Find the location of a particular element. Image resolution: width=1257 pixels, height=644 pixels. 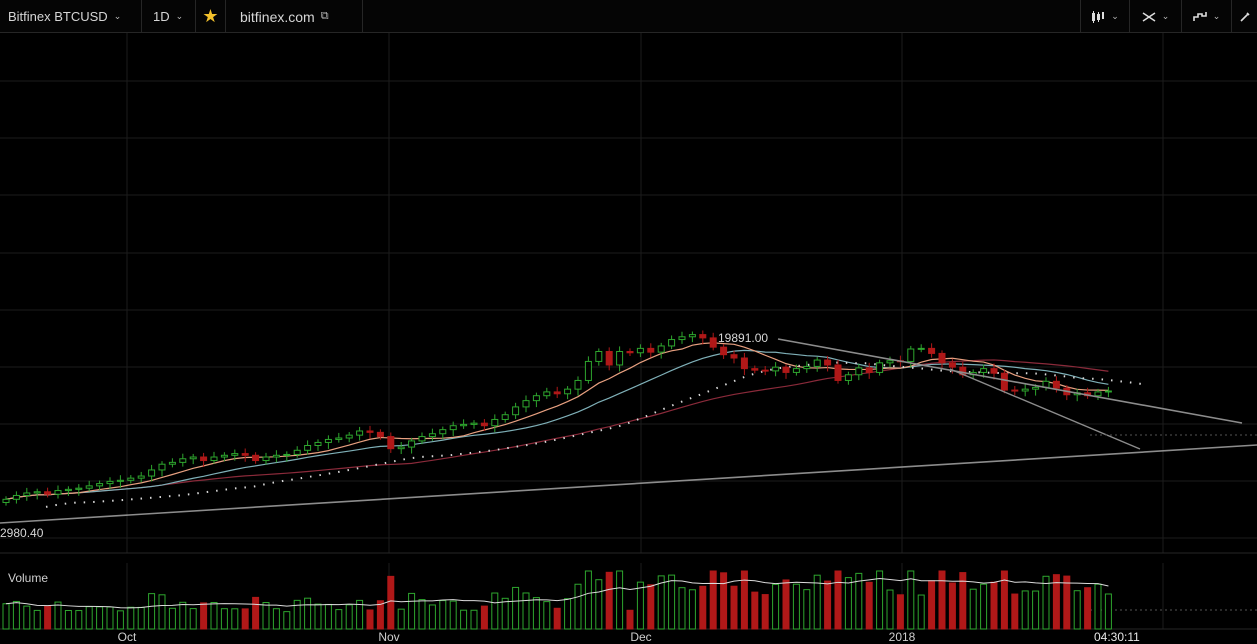

volume-series is located at coordinates (557, 600).